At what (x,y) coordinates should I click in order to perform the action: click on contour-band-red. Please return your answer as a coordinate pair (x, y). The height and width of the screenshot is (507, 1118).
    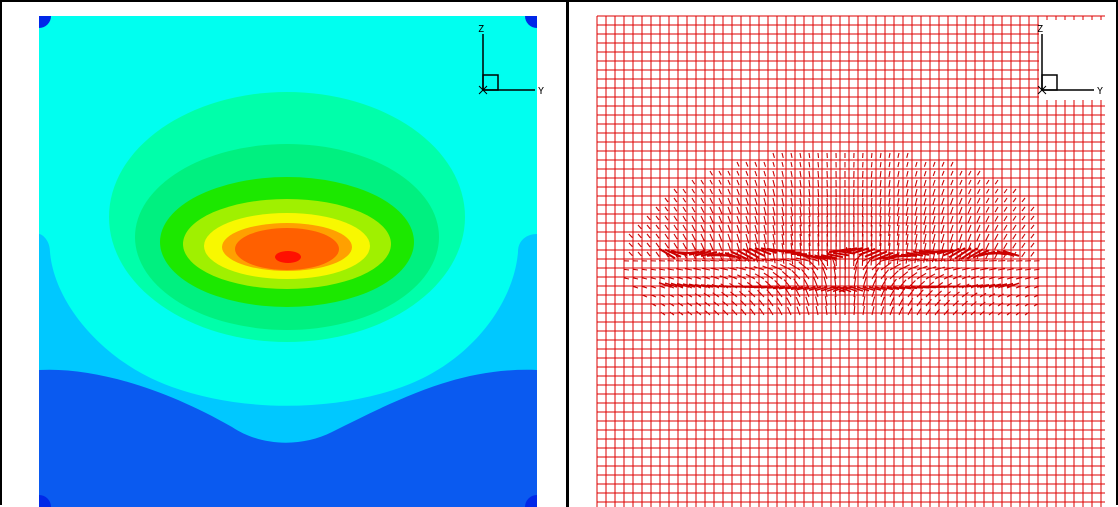
    Looking at the image, I should click on (288, 257).